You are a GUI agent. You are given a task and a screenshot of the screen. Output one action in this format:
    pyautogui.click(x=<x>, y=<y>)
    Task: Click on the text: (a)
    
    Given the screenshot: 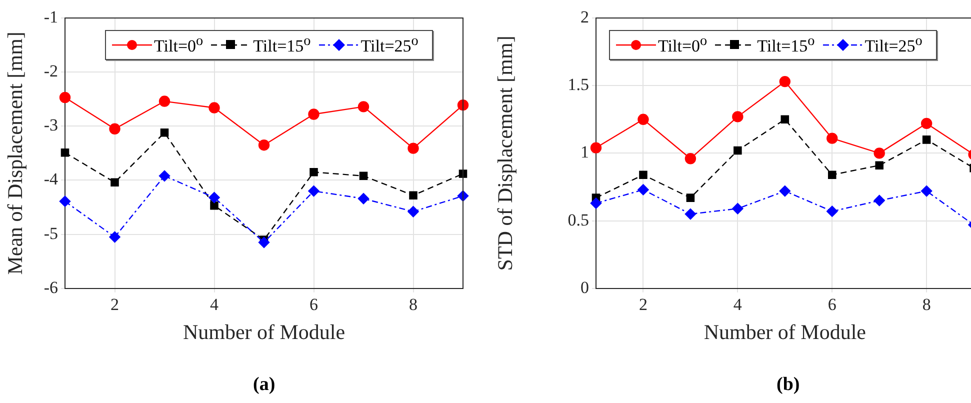 What is the action you would take?
    pyautogui.click(x=264, y=385)
    